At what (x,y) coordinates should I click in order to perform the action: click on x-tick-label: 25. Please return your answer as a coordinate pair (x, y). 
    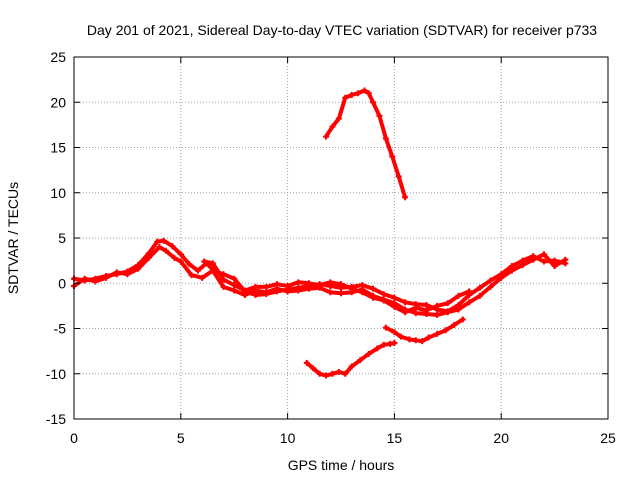
    Looking at the image, I should click on (608, 438).